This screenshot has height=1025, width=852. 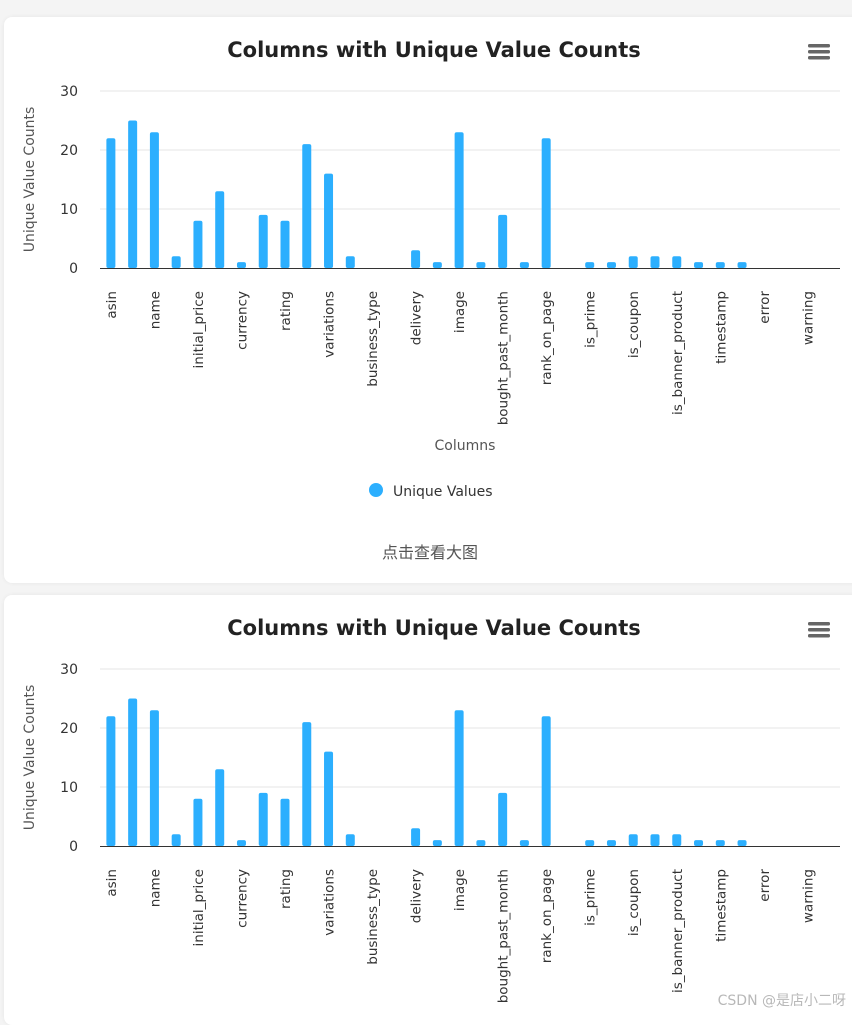 What do you see at coordinates (465, 446) in the screenshot?
I see `x-axis-title: Columns` at bounding box center [465, 446].